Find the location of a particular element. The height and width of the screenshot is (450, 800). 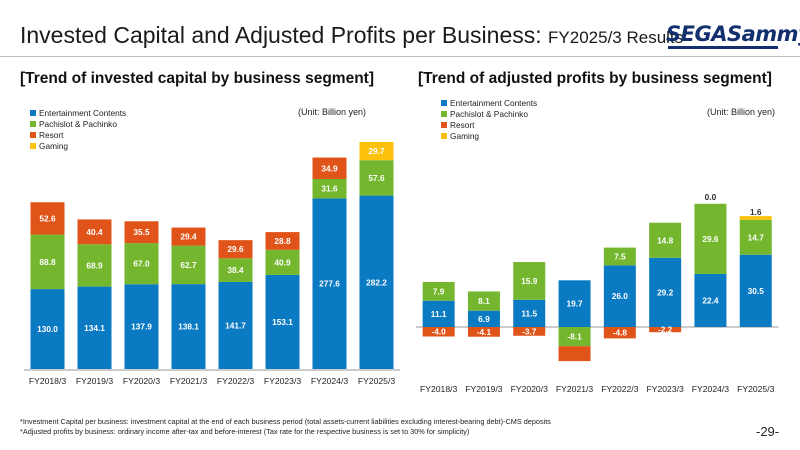

data-label-resort-5: 28.8 is located at coordinates (282, 241).